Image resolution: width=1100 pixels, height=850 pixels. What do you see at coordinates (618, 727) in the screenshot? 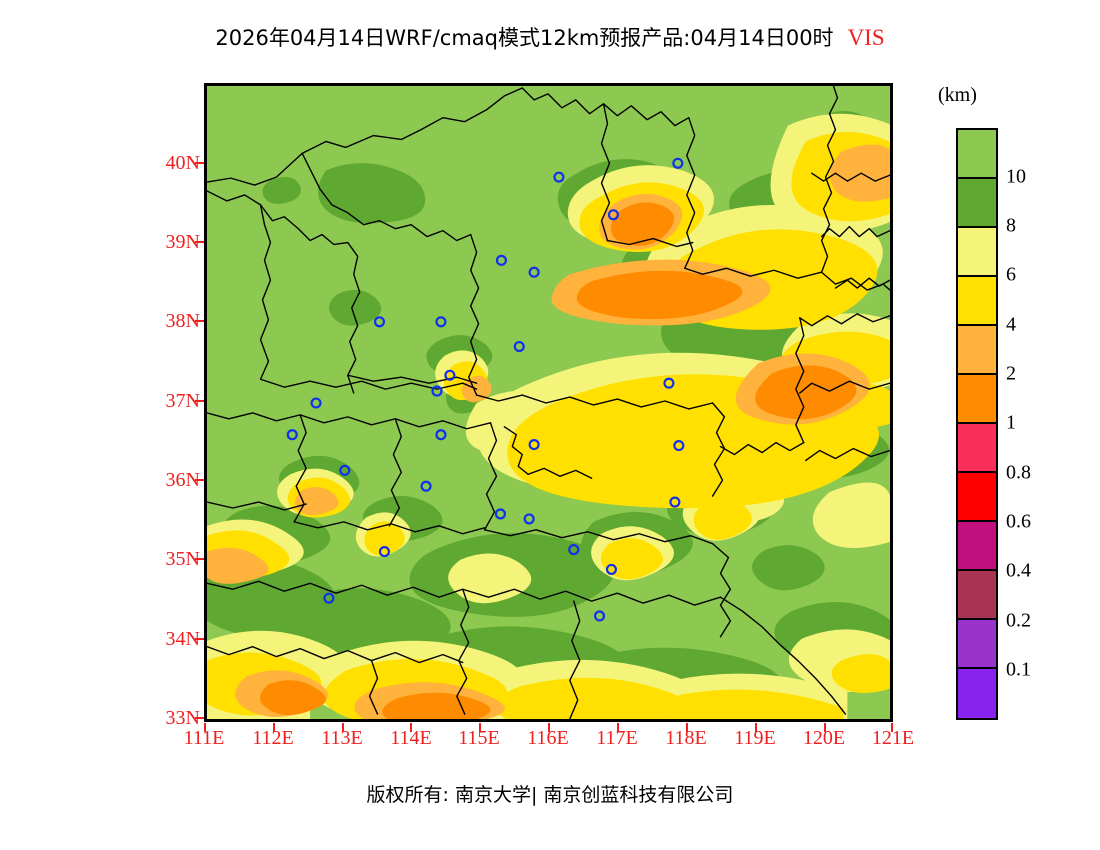
I see `x-tick-117e` at bounding box center [618, 727].